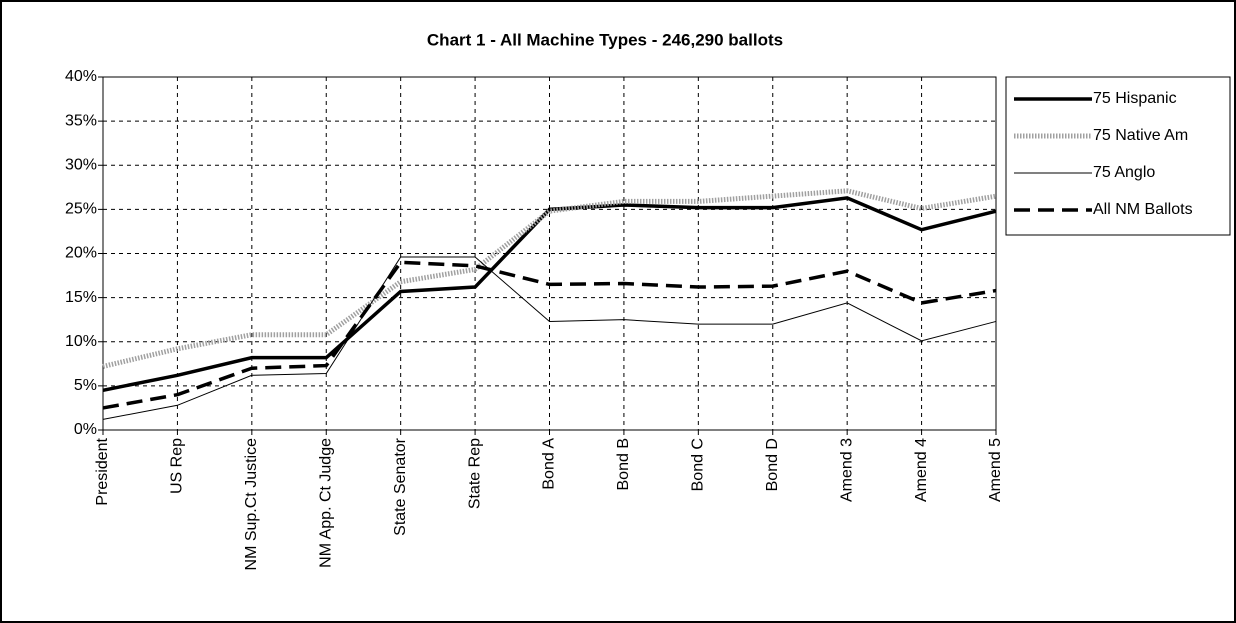 The width and height of the screenshot is (1236, 623). I want to click on y-tick-label: 0%, so click(85, 429).